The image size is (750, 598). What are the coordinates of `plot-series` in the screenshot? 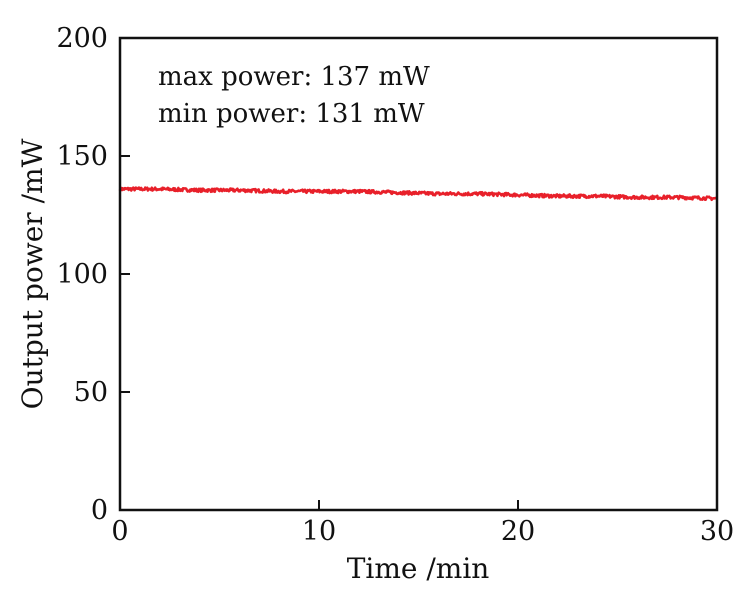 It's located at (418, 194).